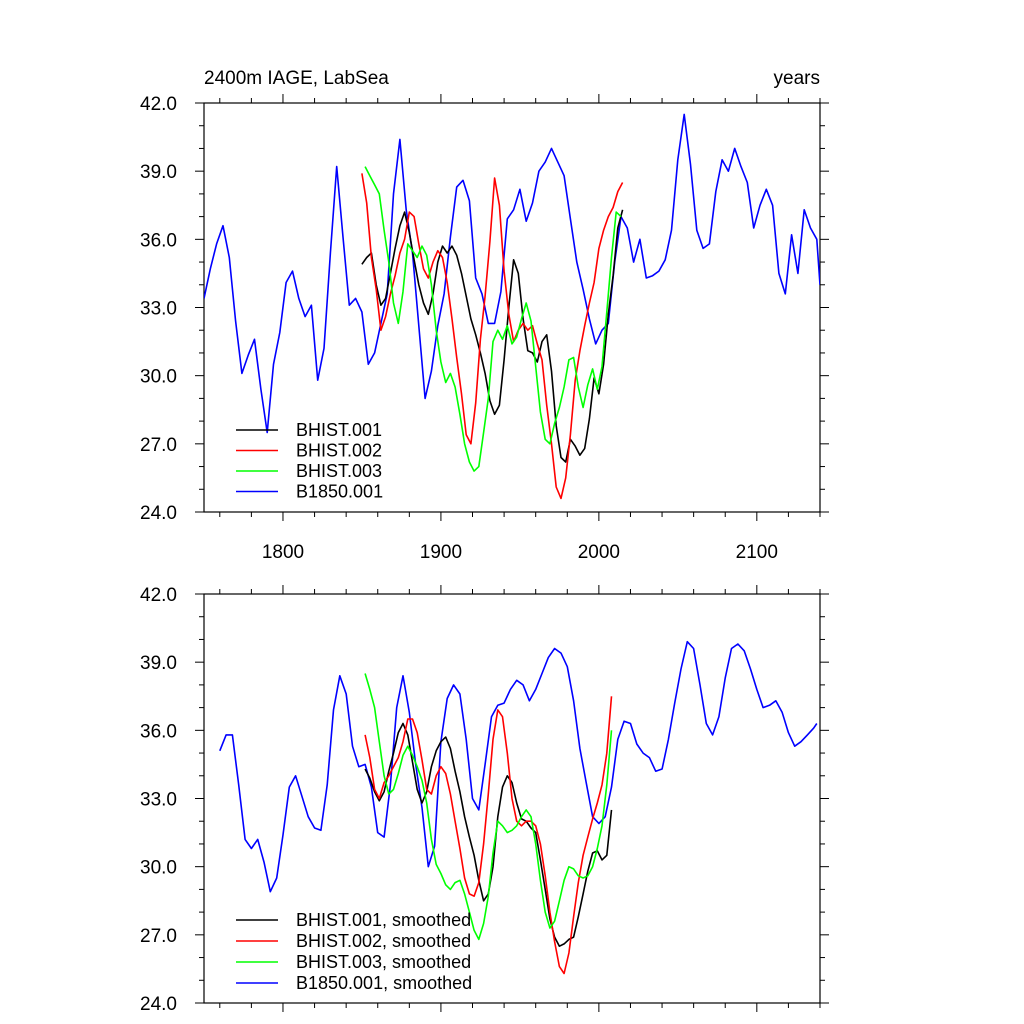 This screenshot has width=1024, height=1024. What do you see at coordinates (339, 451) in the screenshot?
I see `legend-entry: BHIST.002` at bounding box center [339, 451].